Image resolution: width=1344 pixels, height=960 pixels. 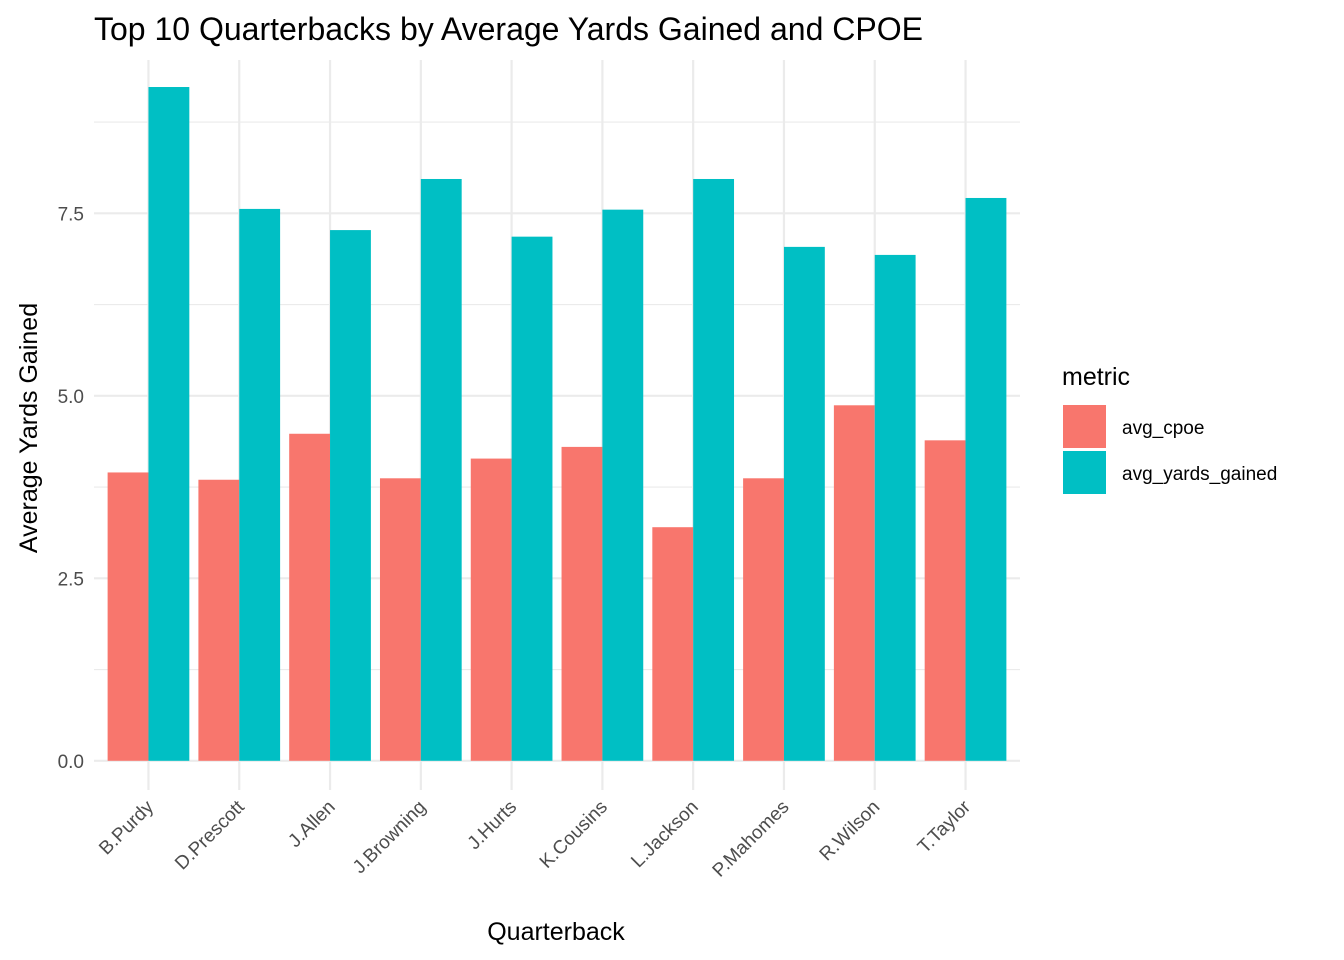 I want to click on legend: metric avg_cpoe avg_yards_gained, so click(x=1169, y=428).